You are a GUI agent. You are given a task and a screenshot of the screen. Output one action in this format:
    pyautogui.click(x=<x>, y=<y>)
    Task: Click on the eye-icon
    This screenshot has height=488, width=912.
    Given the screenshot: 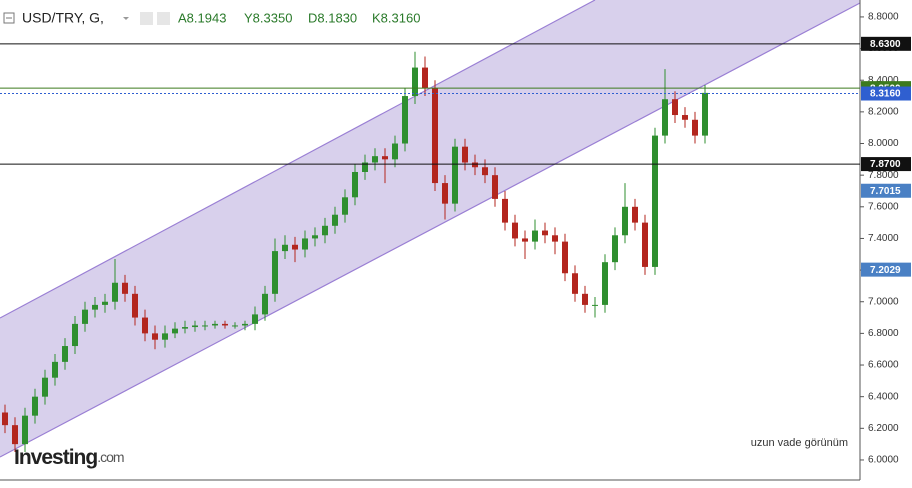 What is the action you would take?
    pyautogui.click(x=146, y=18)
    